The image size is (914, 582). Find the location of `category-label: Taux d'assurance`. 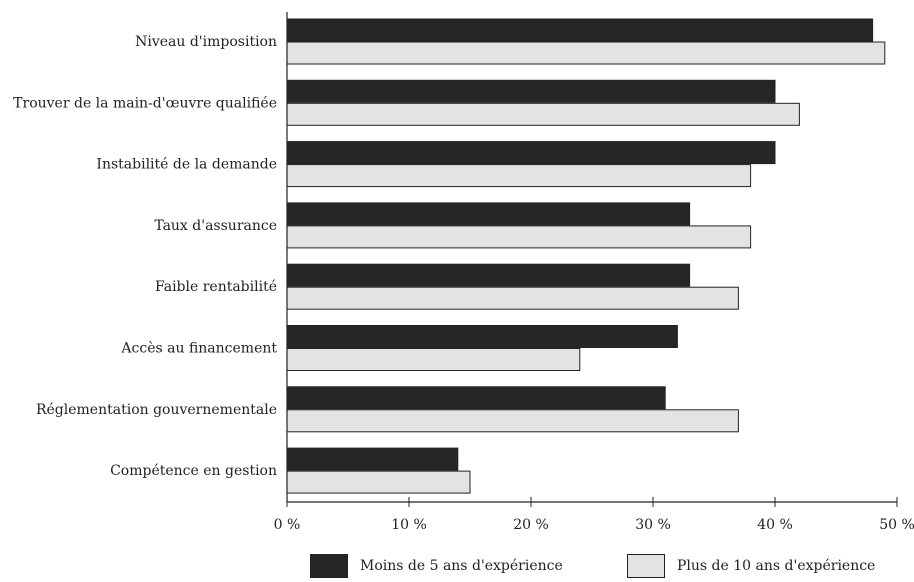

category-label: Taux d'assurance is located at coordinates (215, 226).